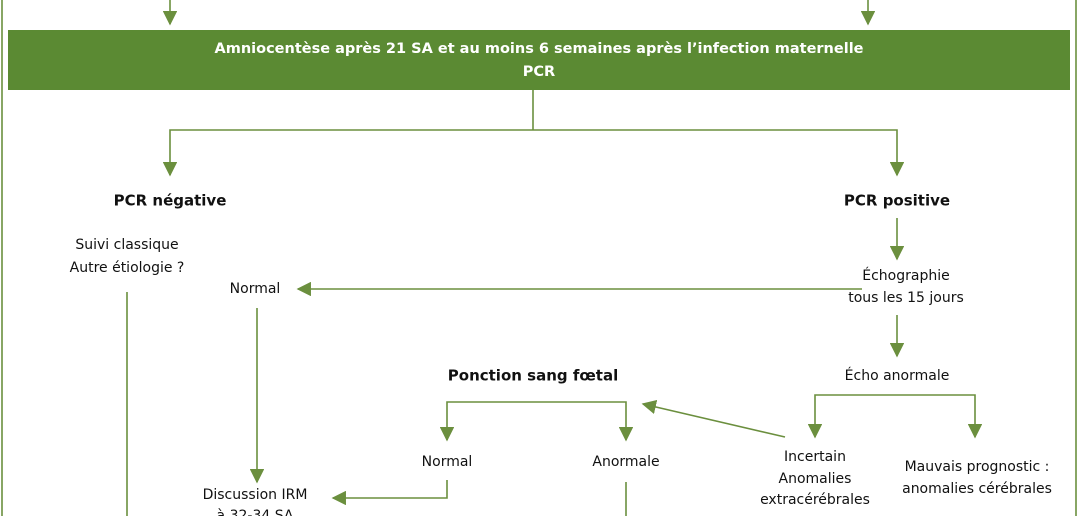 The width and height of the screenshot is (1078, 516). Describe the element at coordinates (977, 467) in the screenshot. I see `node-label: Mauvais prognostic :` at that location.